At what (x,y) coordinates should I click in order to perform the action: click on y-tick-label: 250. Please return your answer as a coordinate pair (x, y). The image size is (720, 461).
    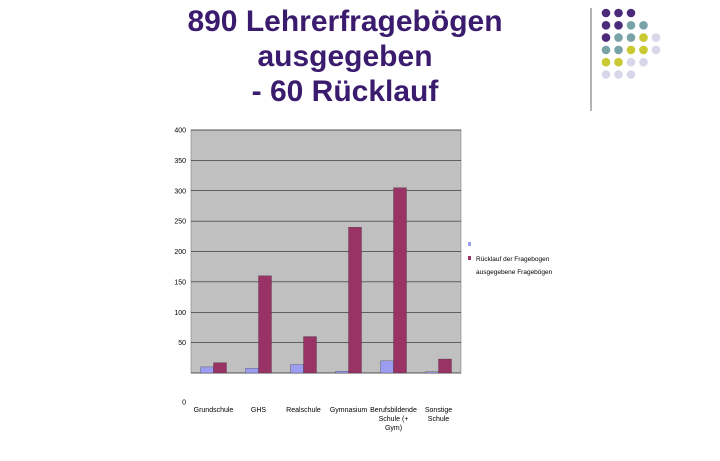
    Looking at the image, I should click on (180, 222).